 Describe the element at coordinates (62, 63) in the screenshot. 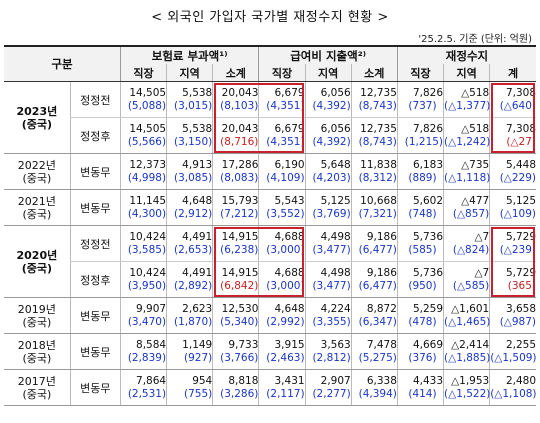

I see `header-gubun: 구분` at that location.